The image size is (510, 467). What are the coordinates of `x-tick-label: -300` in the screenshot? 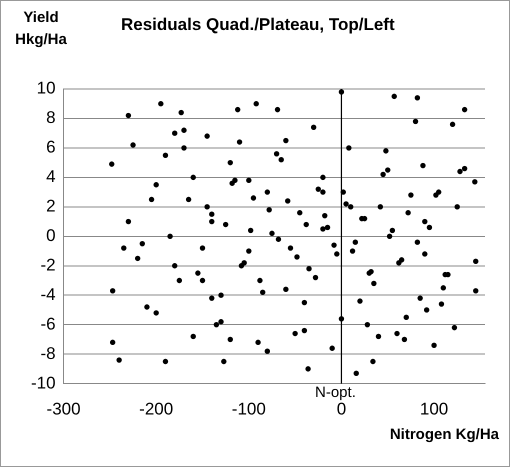 It's located at (63, 408).